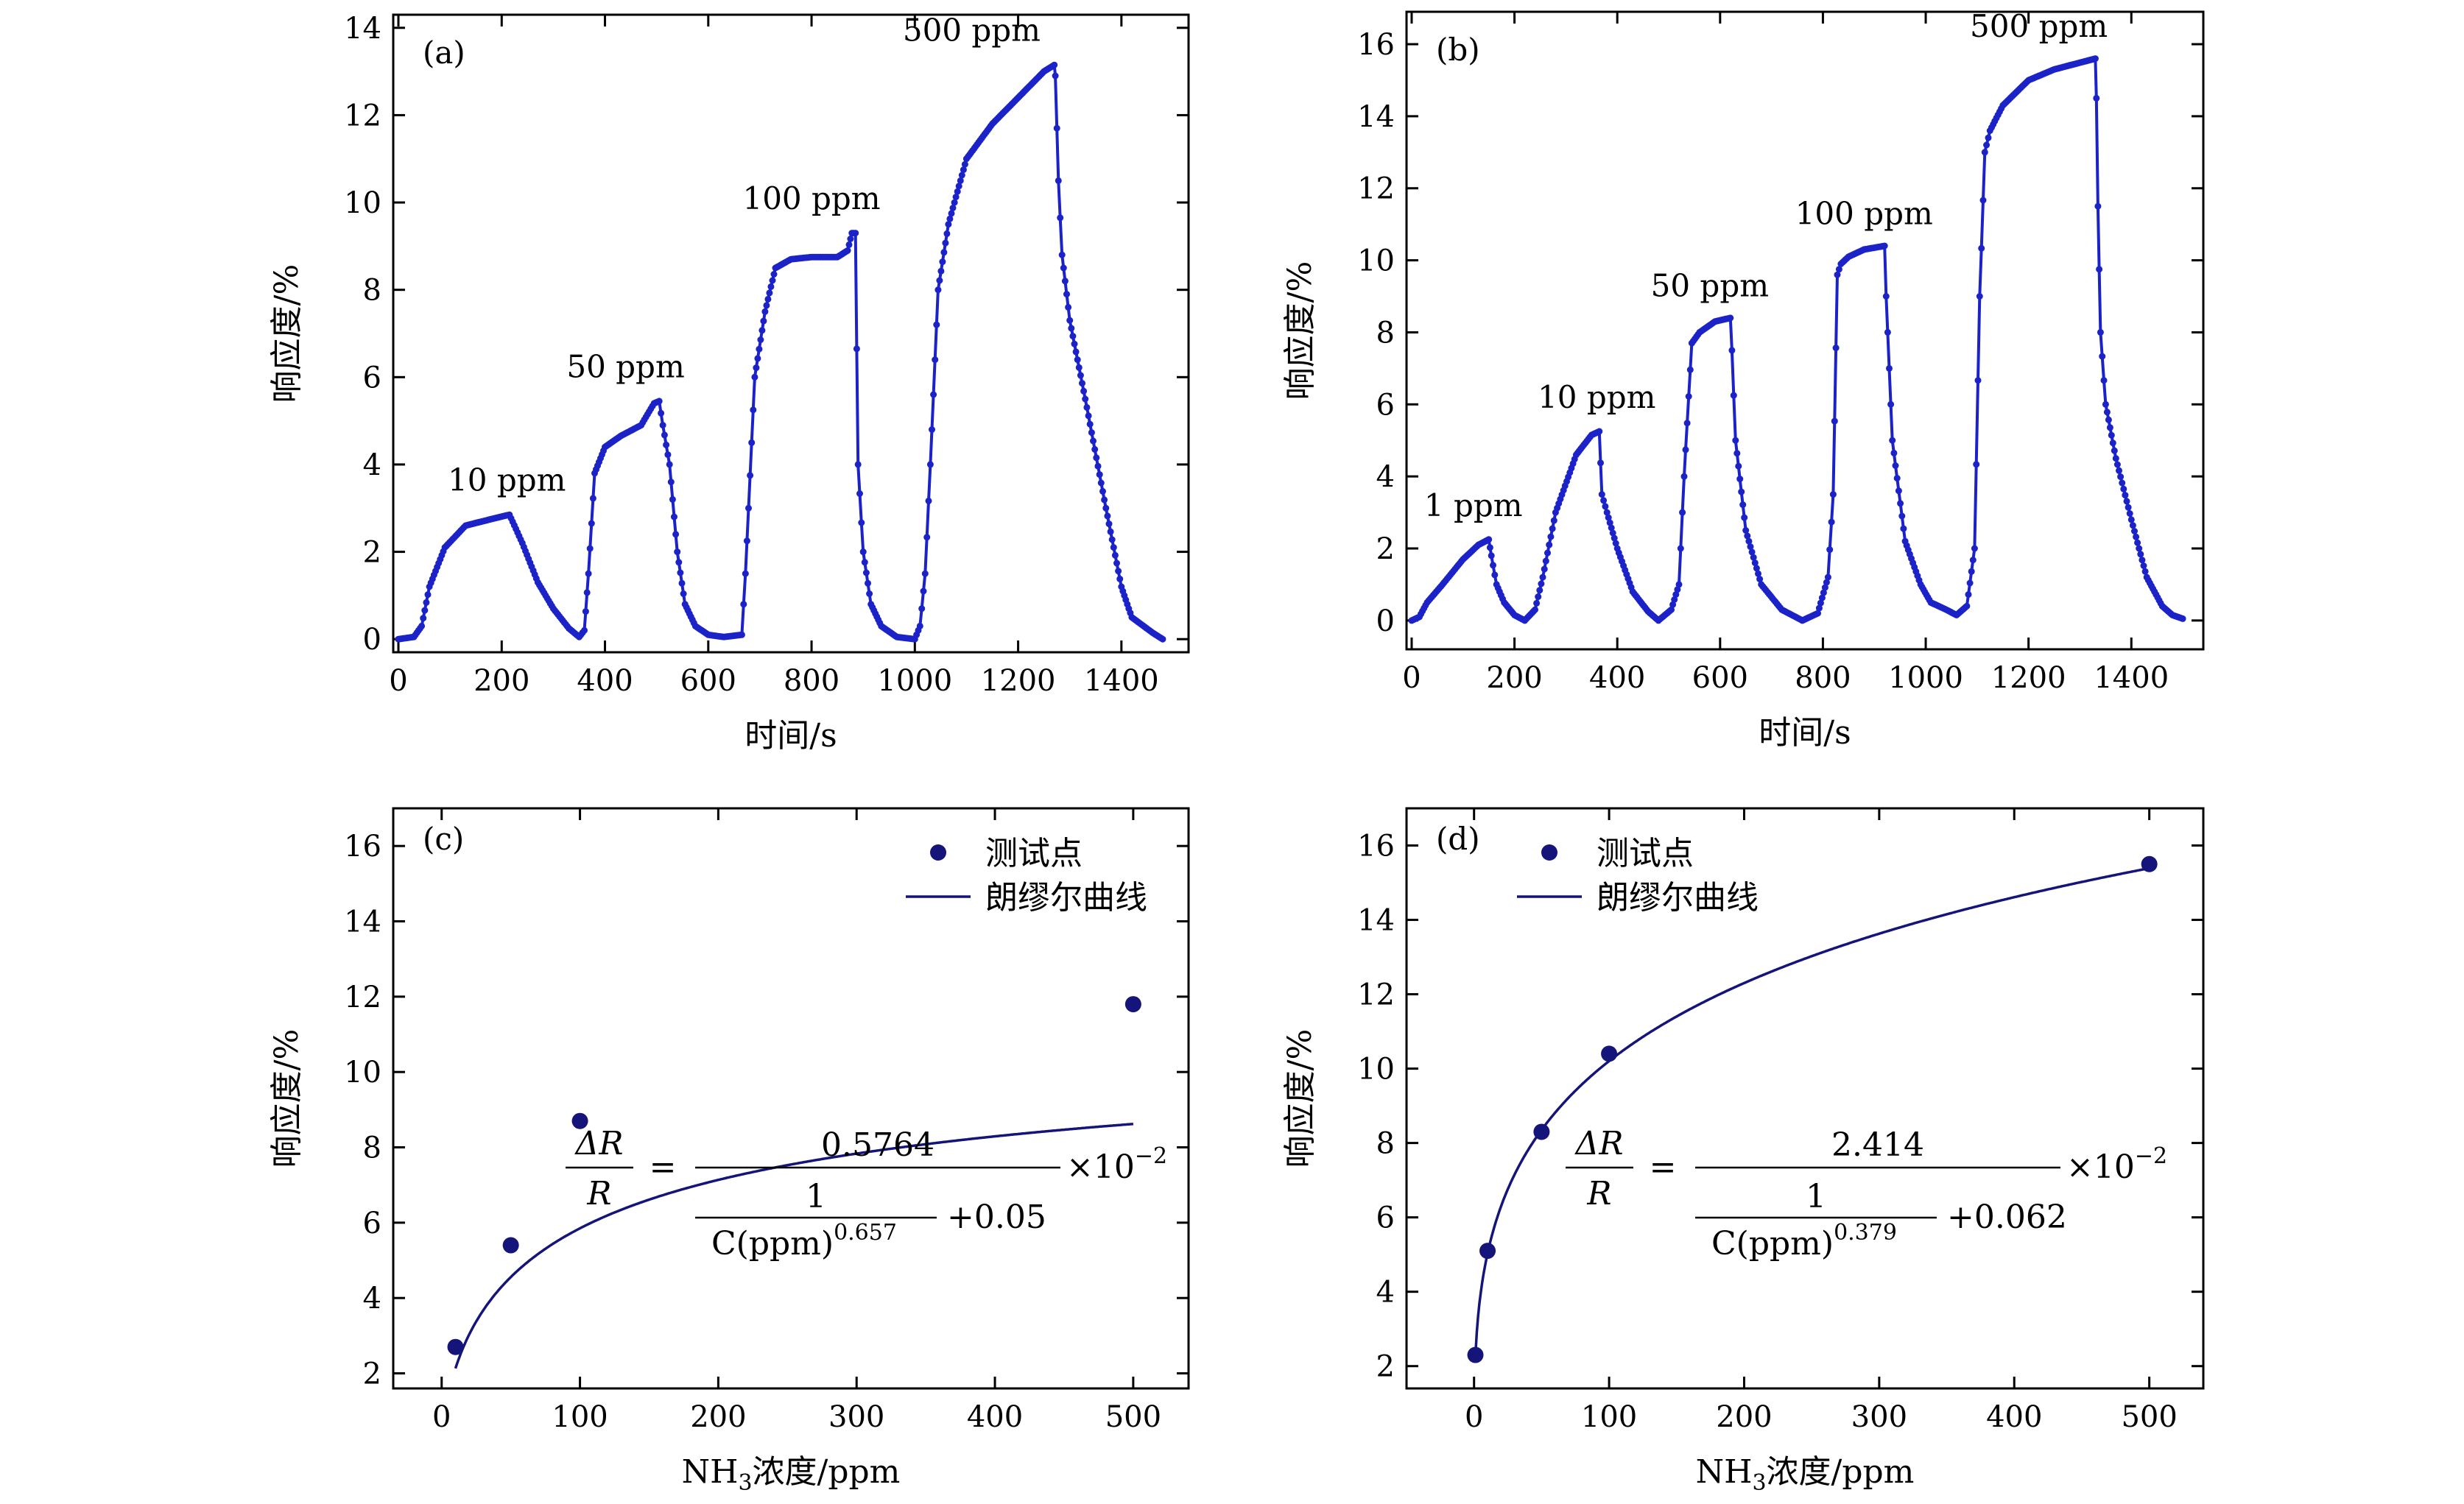 This screenshot has width=2464, height=1504. Describe the element at coordinates (972, 31) in the screenshot. I see `concentration-annotation: 500 ppm` at that location.